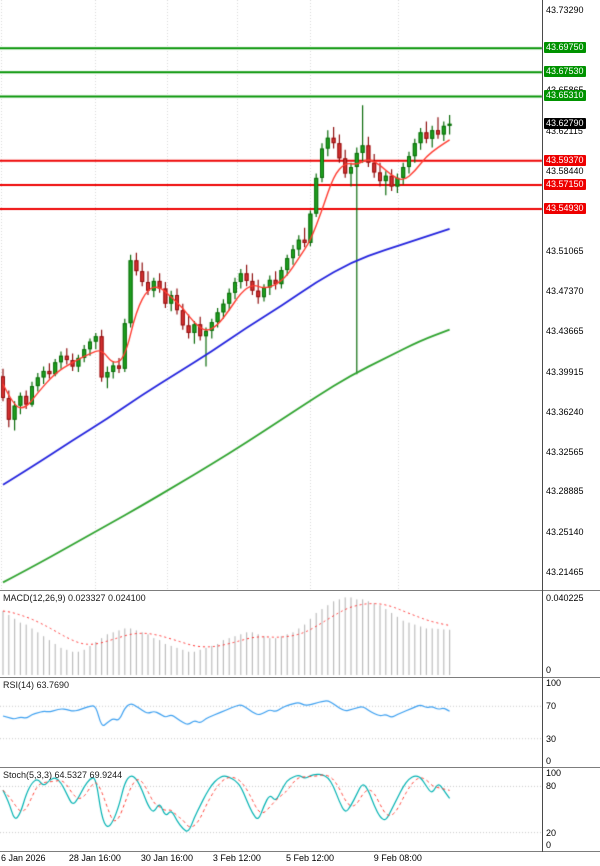  I want to click on rsi-axis-label: 0, so click(549, 761).